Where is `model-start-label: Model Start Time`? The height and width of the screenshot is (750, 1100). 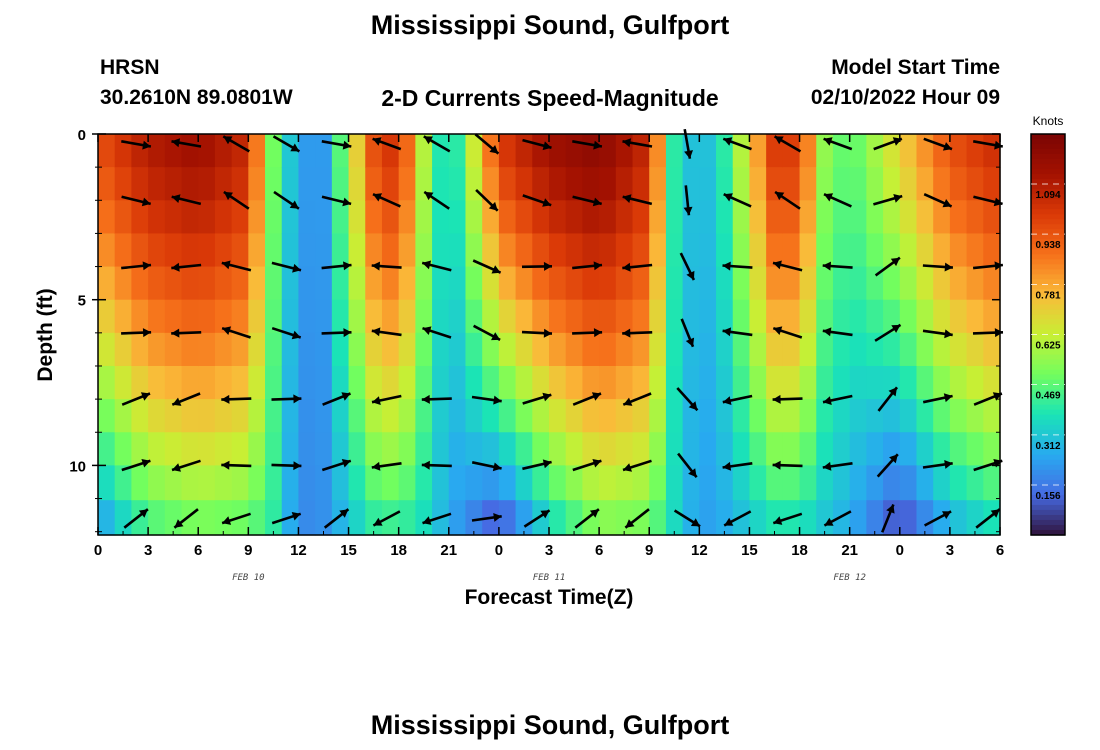
model-start-label: Model Start Time is located at coordinates (915, 67).